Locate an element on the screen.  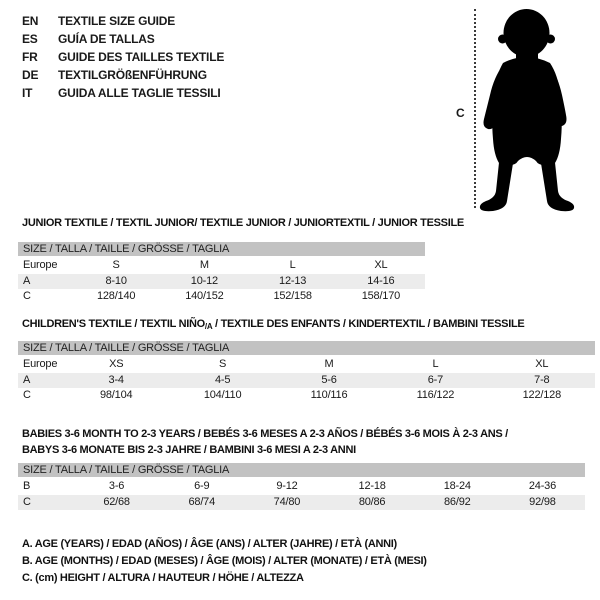
language-code: ES is located at coordinates (30, 39).